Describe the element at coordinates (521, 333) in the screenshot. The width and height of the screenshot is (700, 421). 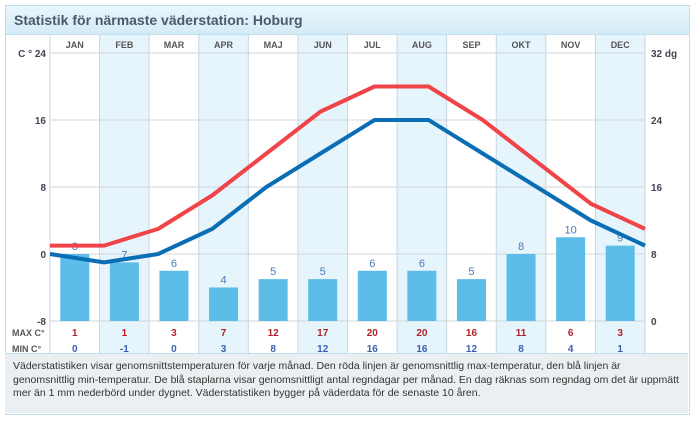
I see `max-temp-value: 11` at that location.